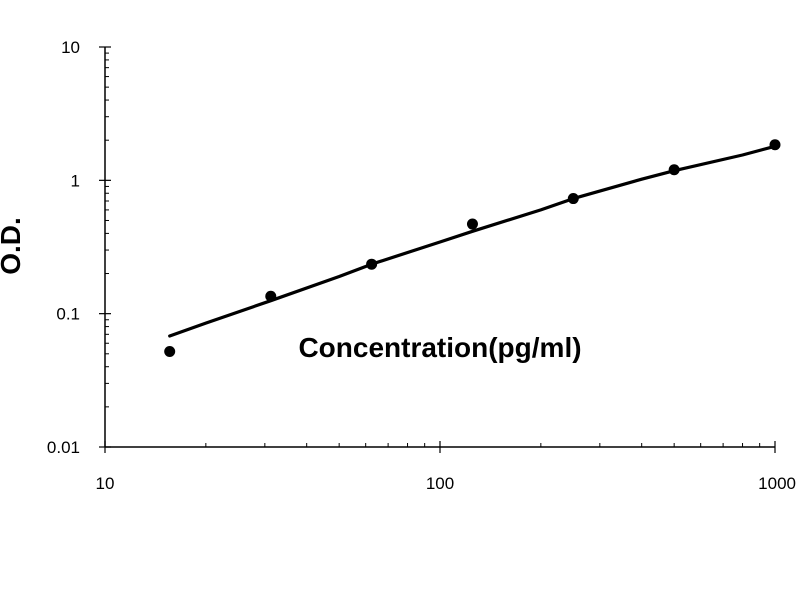 This screenshot has height=600, width=800. I want to click on y-tick-label: 1, so click(75, 180).